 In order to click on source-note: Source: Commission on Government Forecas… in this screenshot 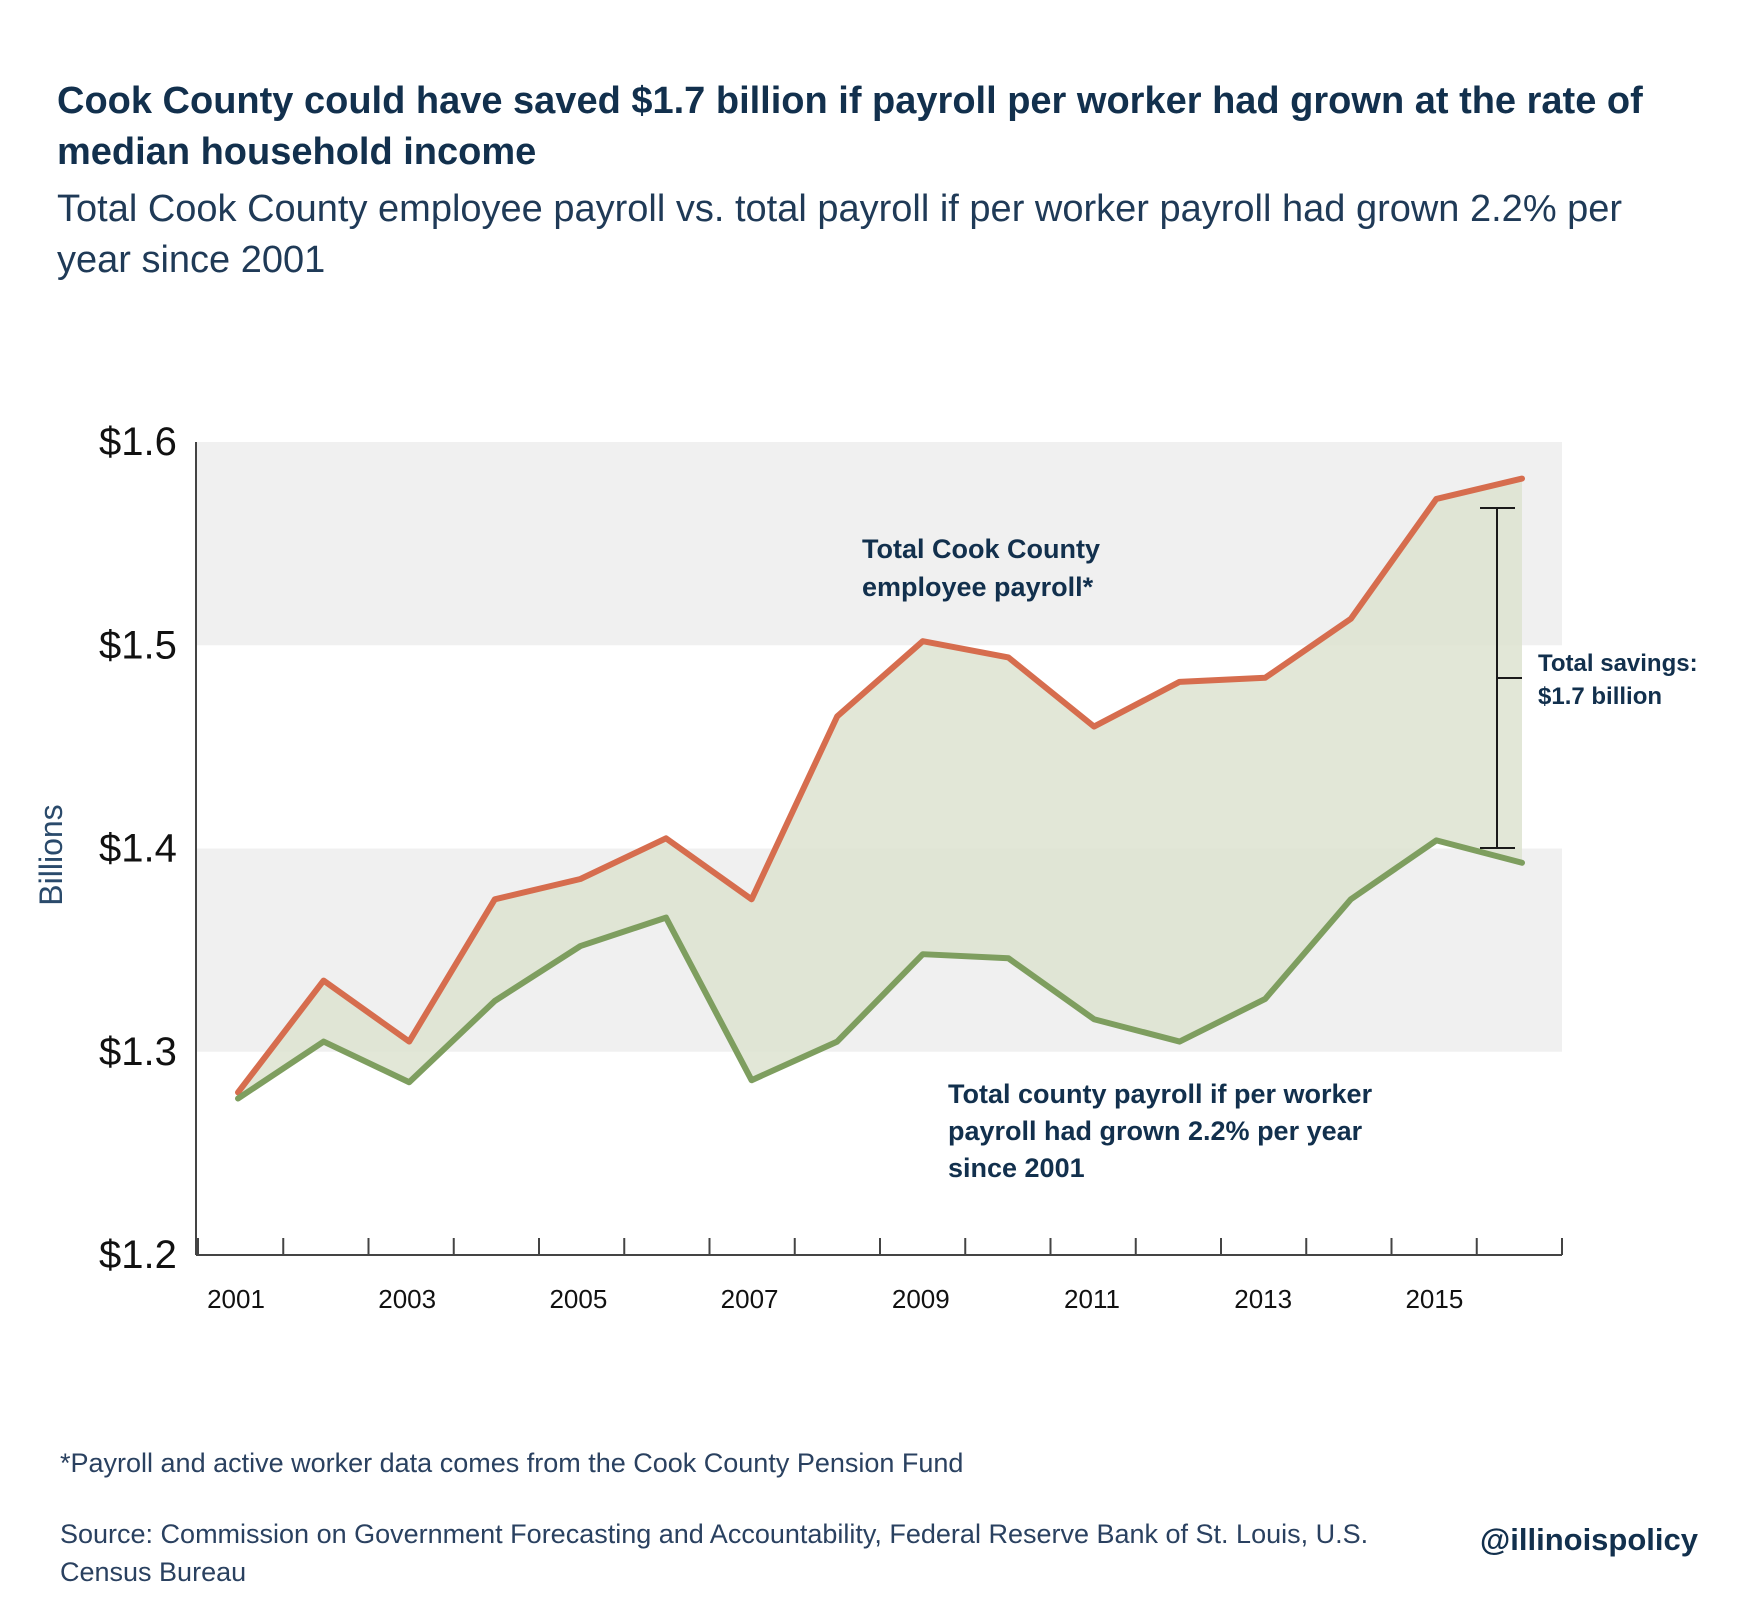, I will do `click(714, 1553)`.